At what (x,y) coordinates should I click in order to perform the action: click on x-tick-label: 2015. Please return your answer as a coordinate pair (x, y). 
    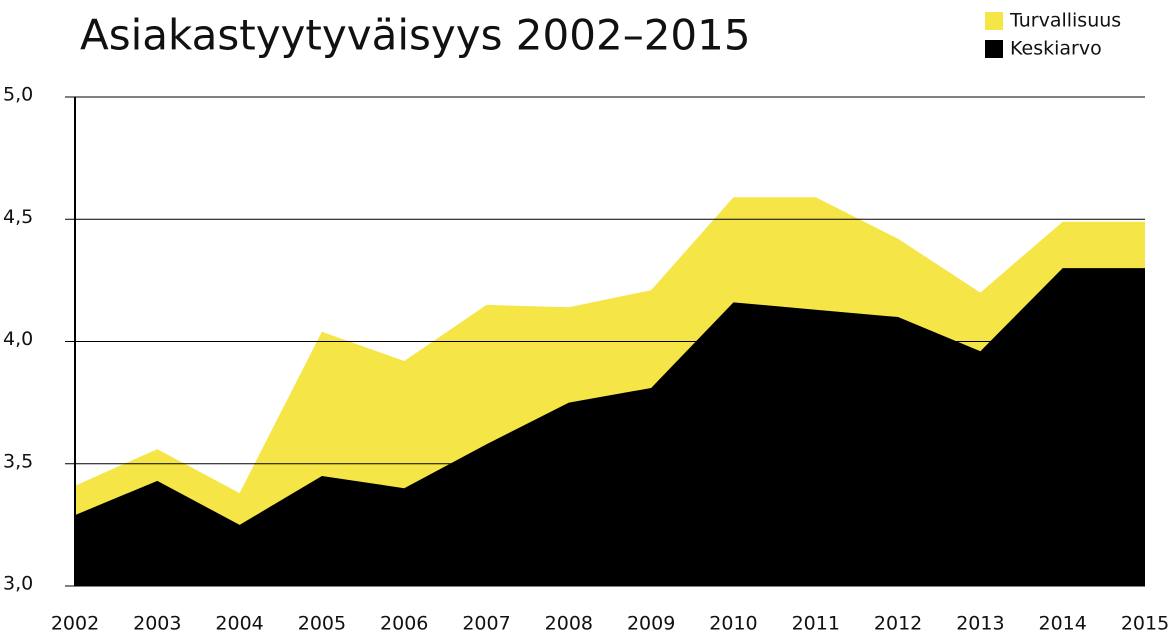
    Looking at the image, I should click on (1145, 624).